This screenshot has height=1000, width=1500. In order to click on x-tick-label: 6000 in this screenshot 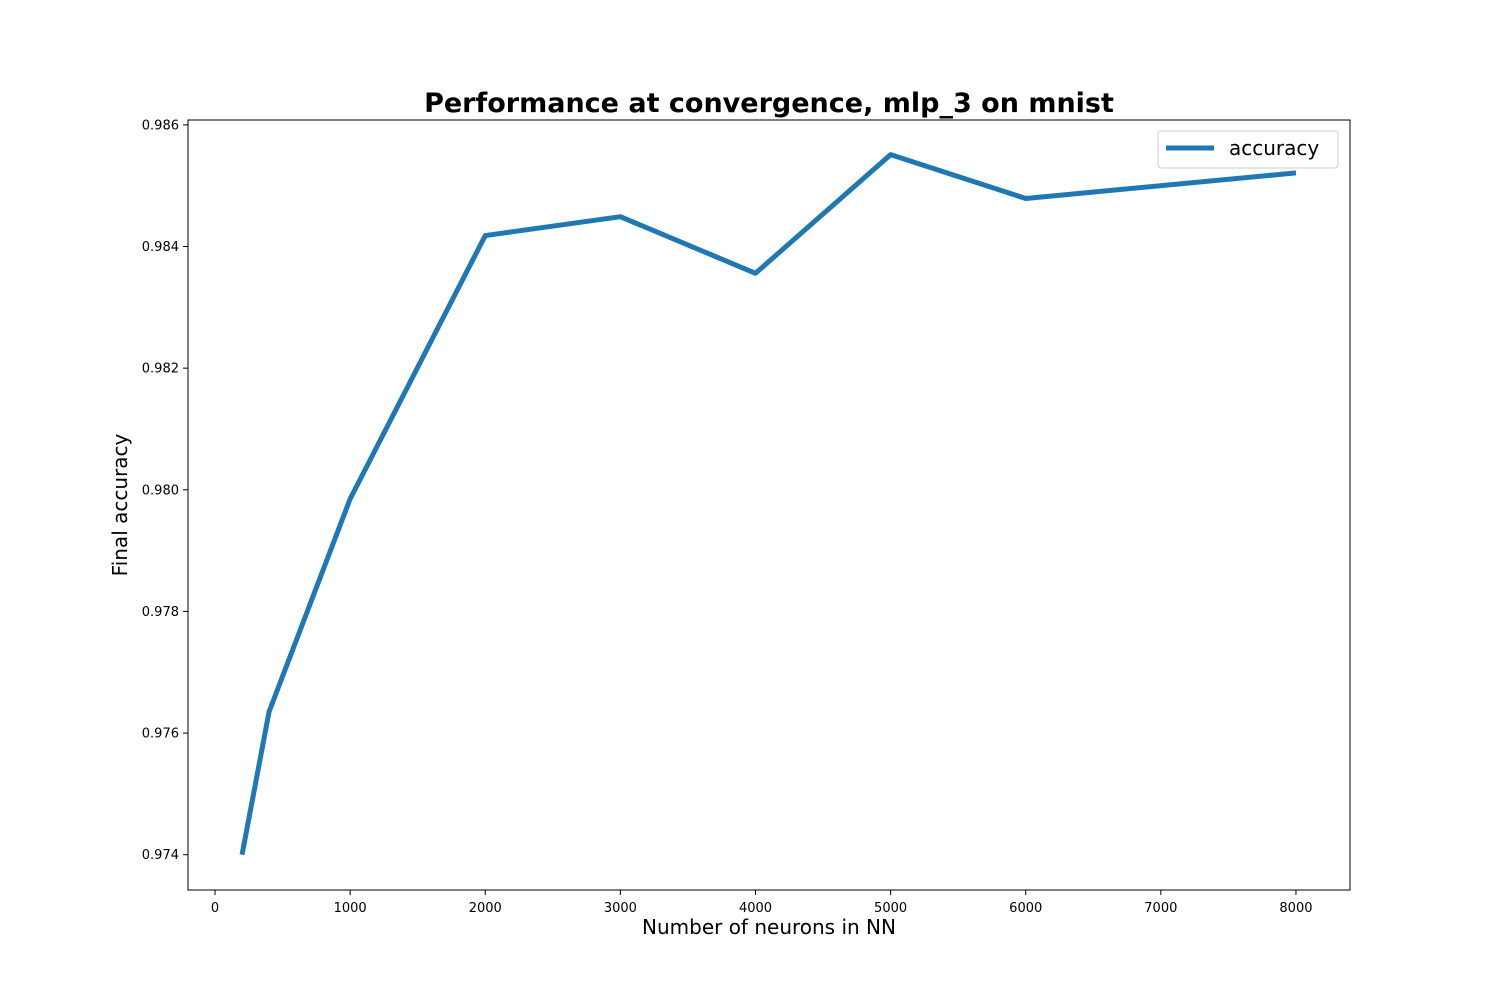, I will do `click(1025, 908)`.